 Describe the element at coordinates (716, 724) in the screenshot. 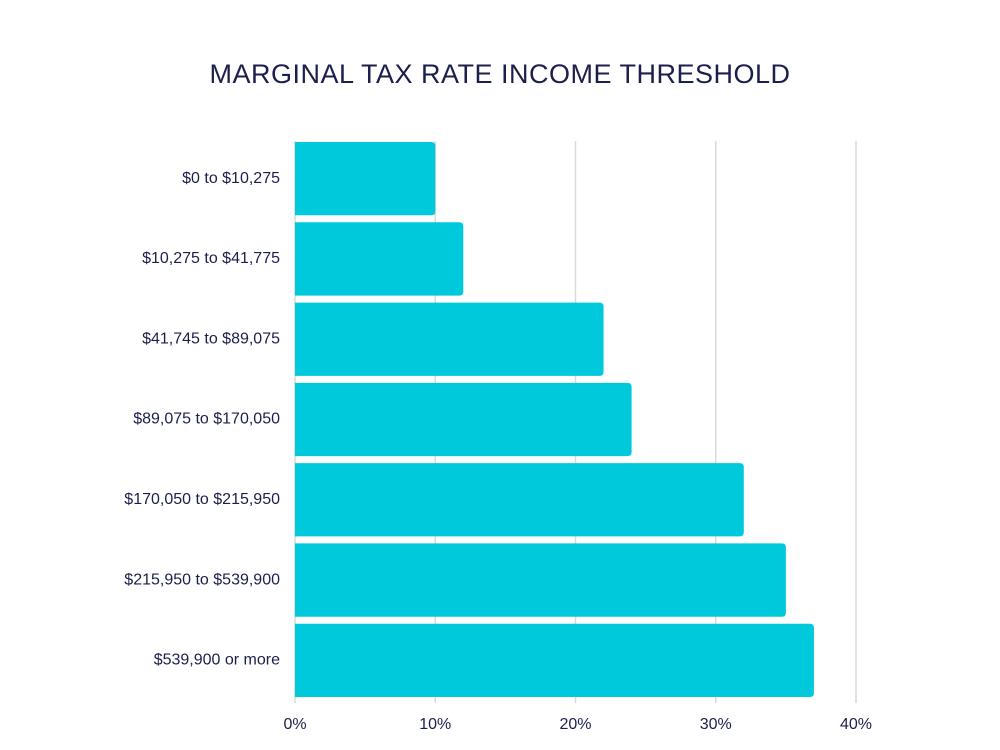

I see `x-tick-label: 30%` at that location.